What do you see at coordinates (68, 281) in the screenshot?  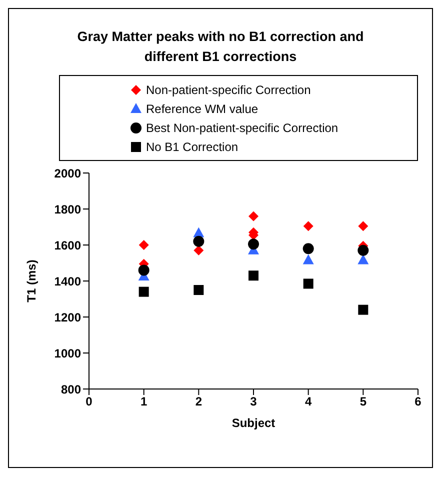 I see `y-tick-label: 1400` at bounding box center [68, 281].